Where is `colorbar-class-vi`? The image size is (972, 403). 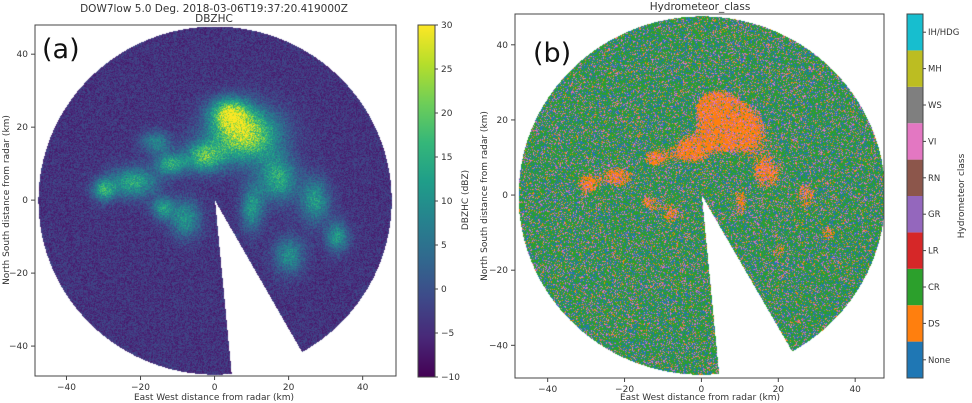 colorbar-class-vi is located at coordinates (915, 141).